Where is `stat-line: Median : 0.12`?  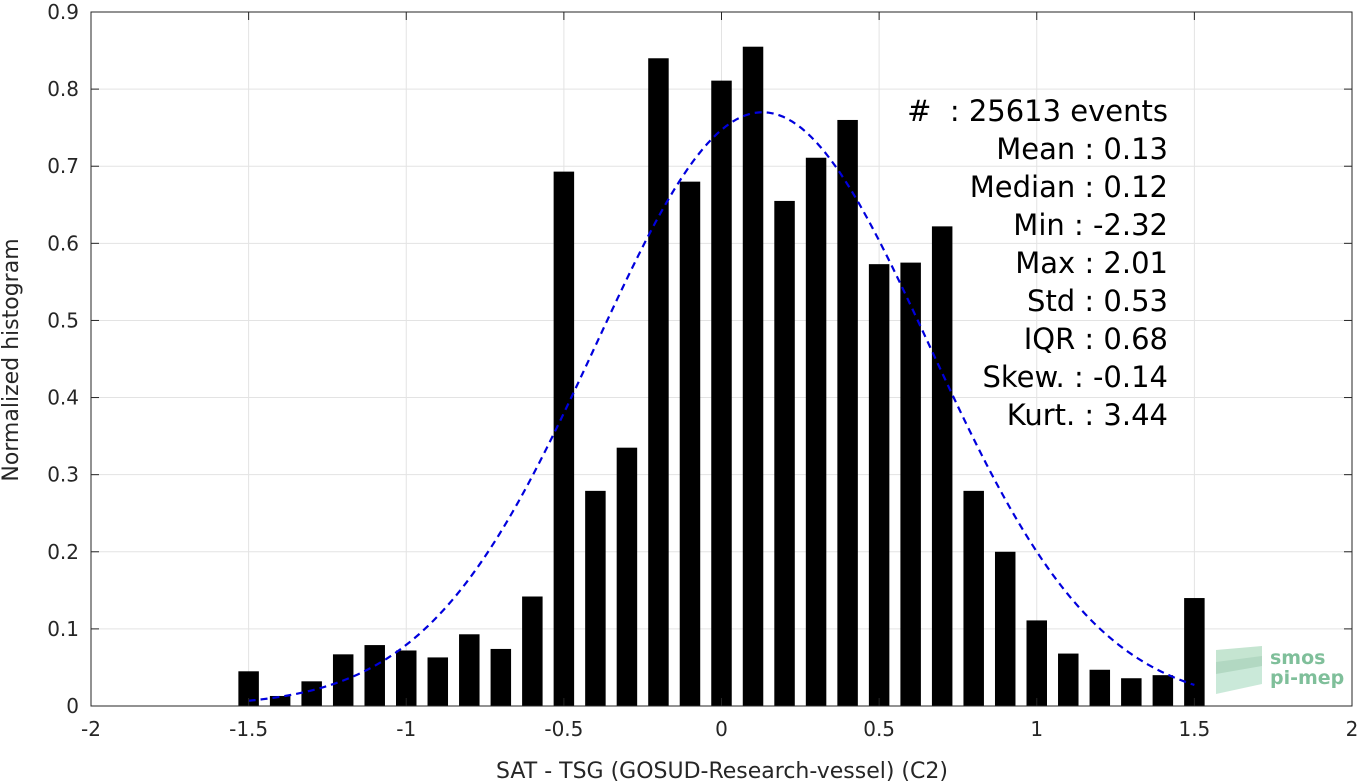 stat-line: Median : 0.12 is located at coordinates (1069, 187).